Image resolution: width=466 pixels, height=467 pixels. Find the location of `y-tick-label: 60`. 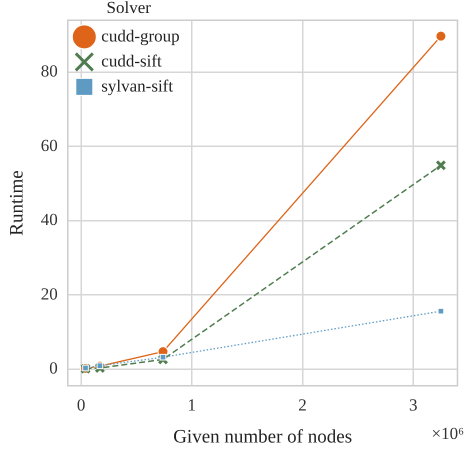

y-tick-label: 60 is located at coordinates (49, 145).